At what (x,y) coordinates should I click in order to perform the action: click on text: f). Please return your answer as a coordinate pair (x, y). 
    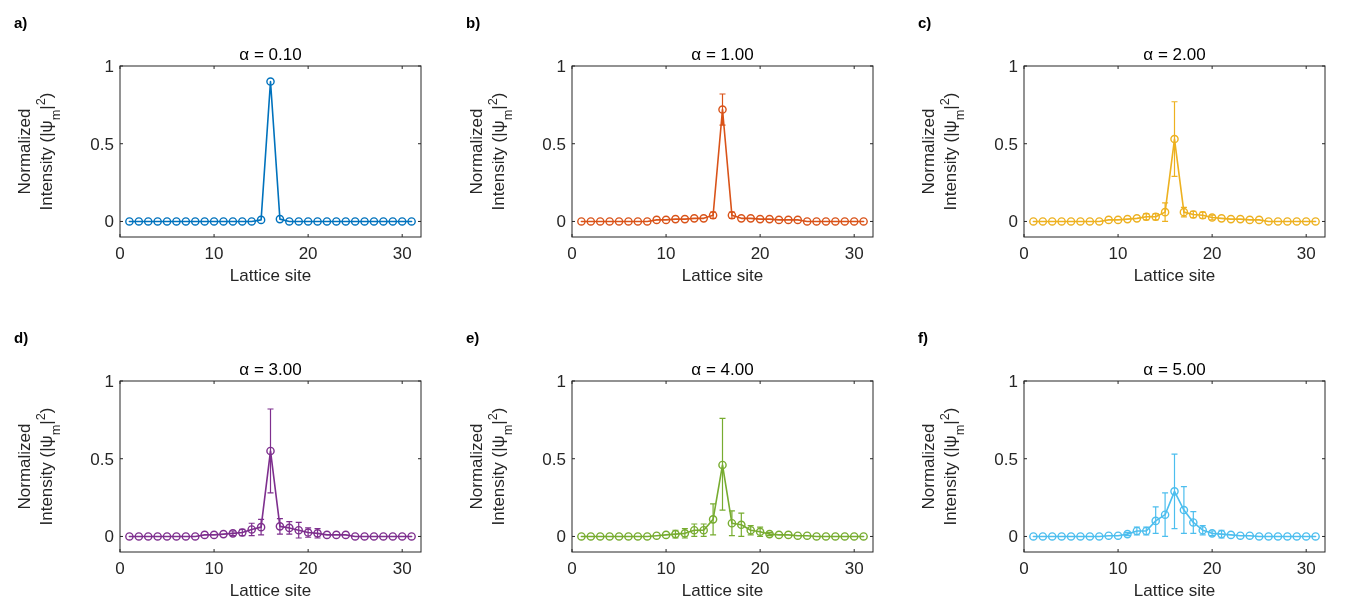
    Looking at the image, I should click on (923, 337).